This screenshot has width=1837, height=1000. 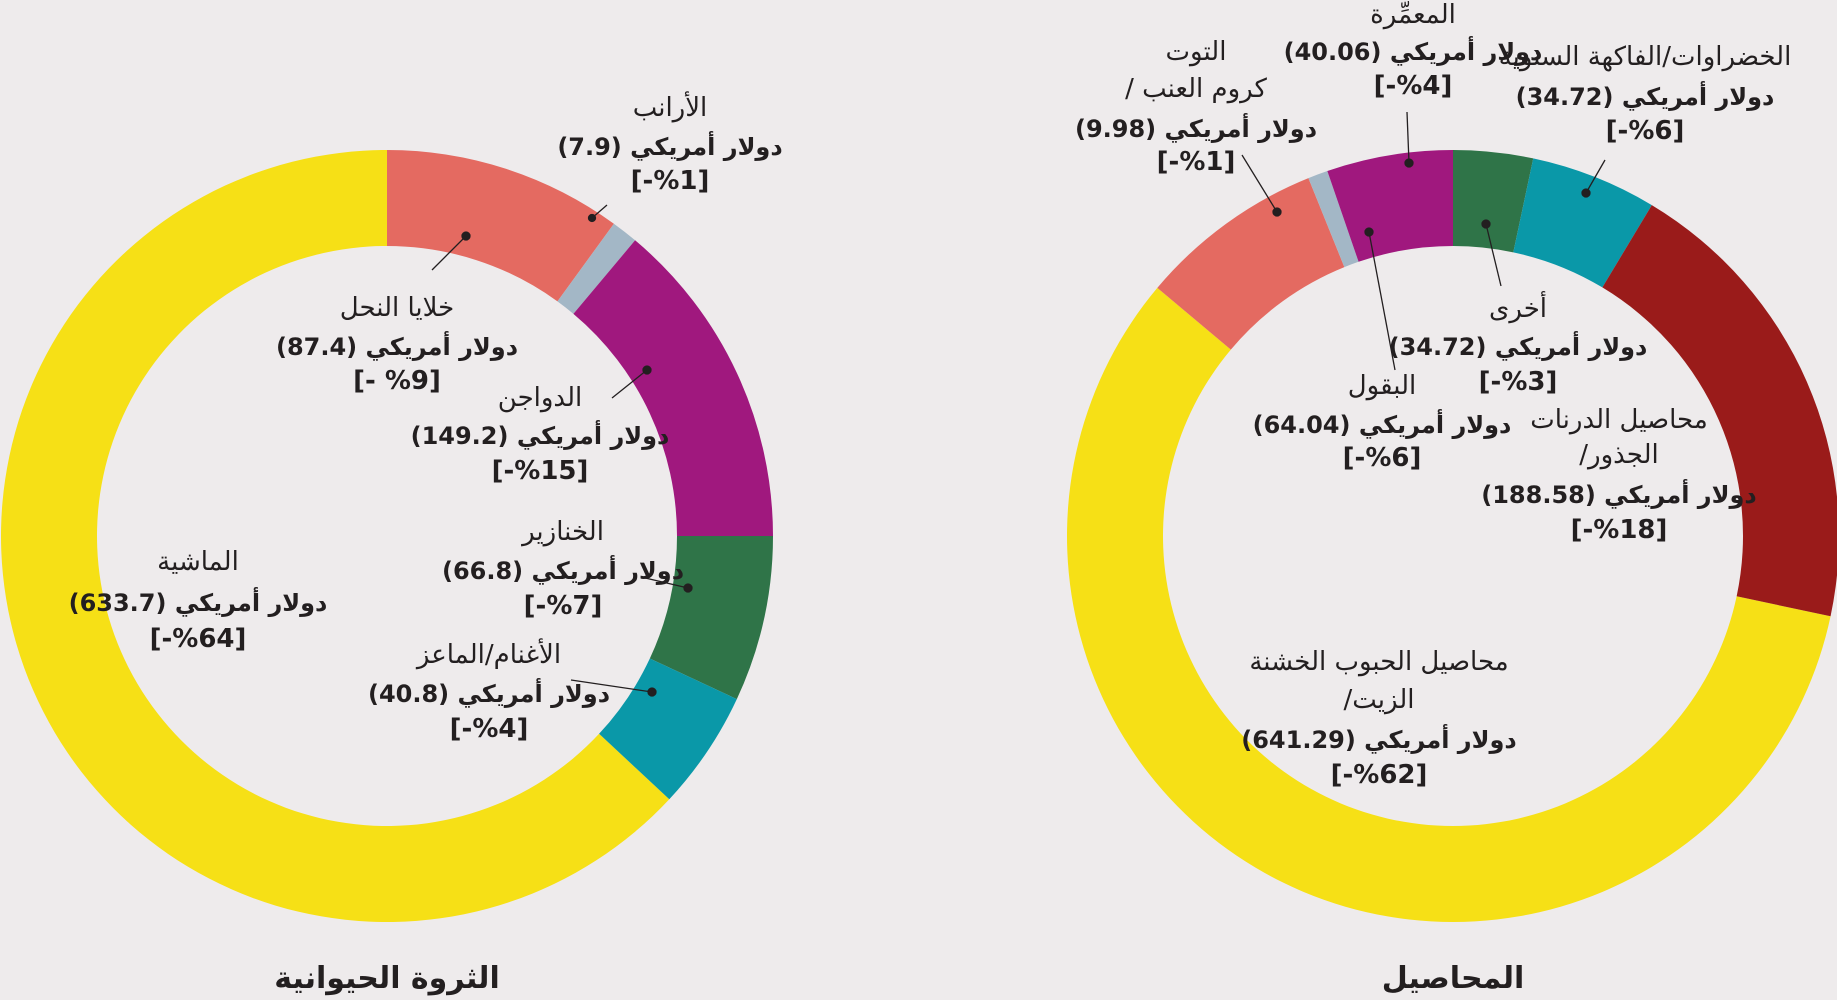 I want to click on label-annual-pct: [-%6], so click(x=1645, y=131).